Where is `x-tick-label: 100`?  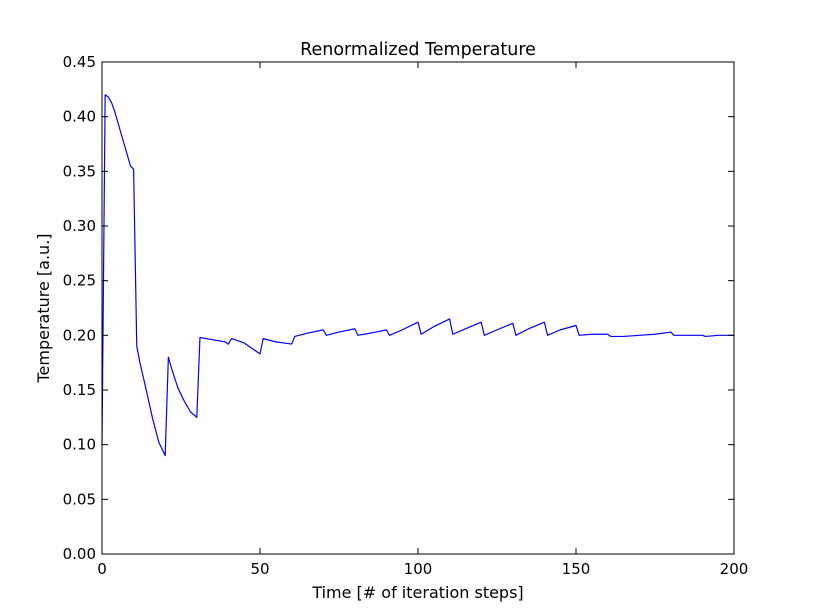 x-tick-label: 100 is located at coordinates (418, 569).